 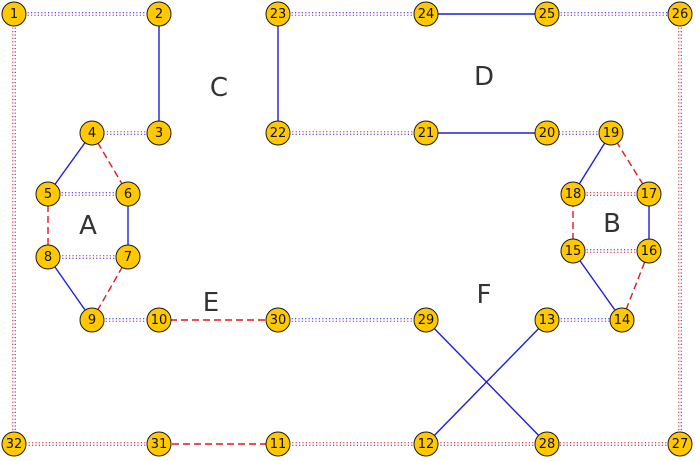 What do you see at coordinates (219, 88) in the screenshot?
I see `region-label-c: C` at bounding box center [219, 88].